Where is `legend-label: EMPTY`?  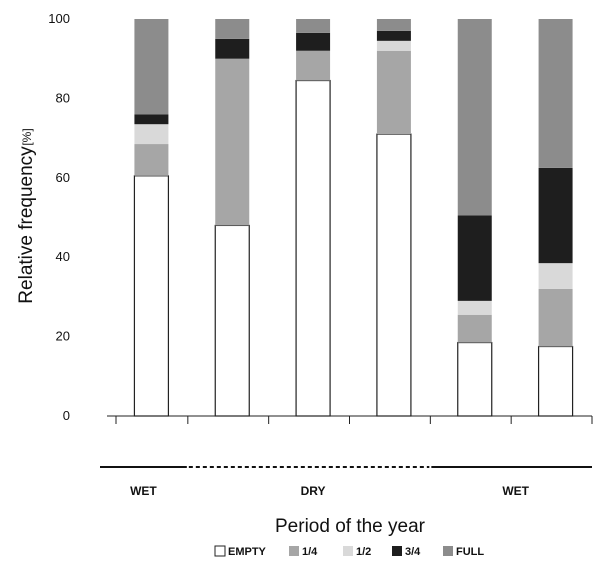 legend-label: EMPTY is located at coordinates (247, 552).